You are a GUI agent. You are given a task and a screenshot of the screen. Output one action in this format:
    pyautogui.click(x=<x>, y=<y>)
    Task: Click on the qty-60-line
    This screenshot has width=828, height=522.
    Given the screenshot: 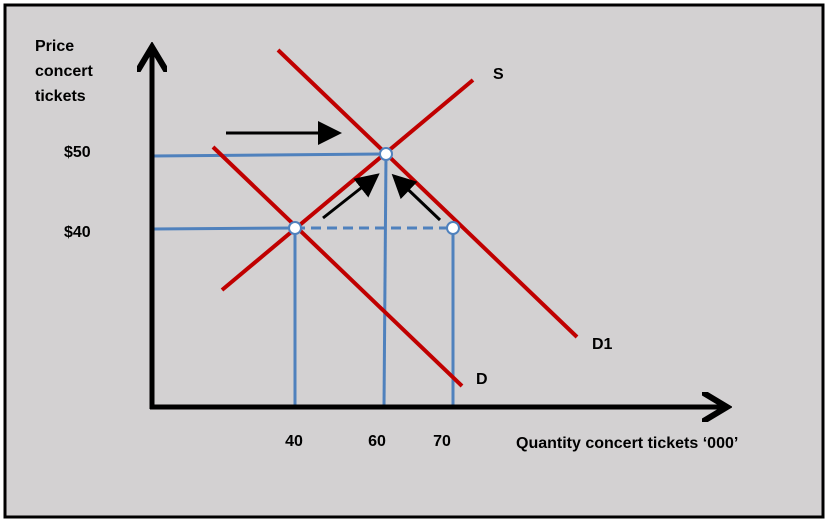 What is the action you would take?
    pyautogui.click(x=385, y=280)
    